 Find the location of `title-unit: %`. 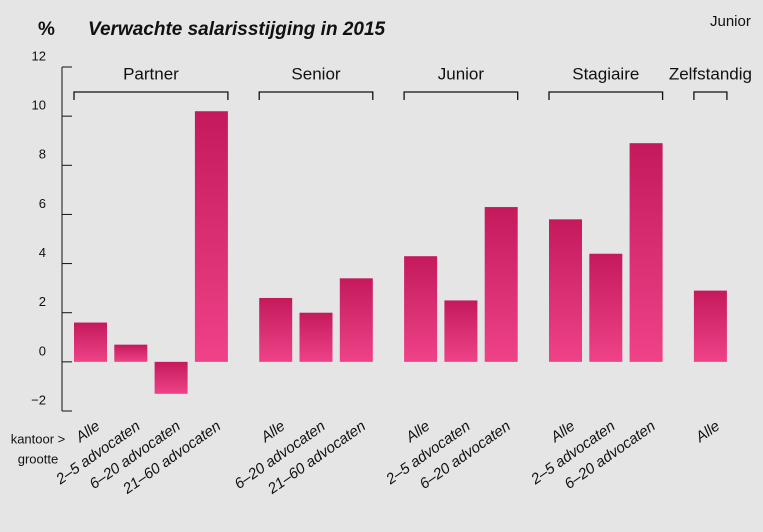

title-unit: % is located at coordinates (46, 29).